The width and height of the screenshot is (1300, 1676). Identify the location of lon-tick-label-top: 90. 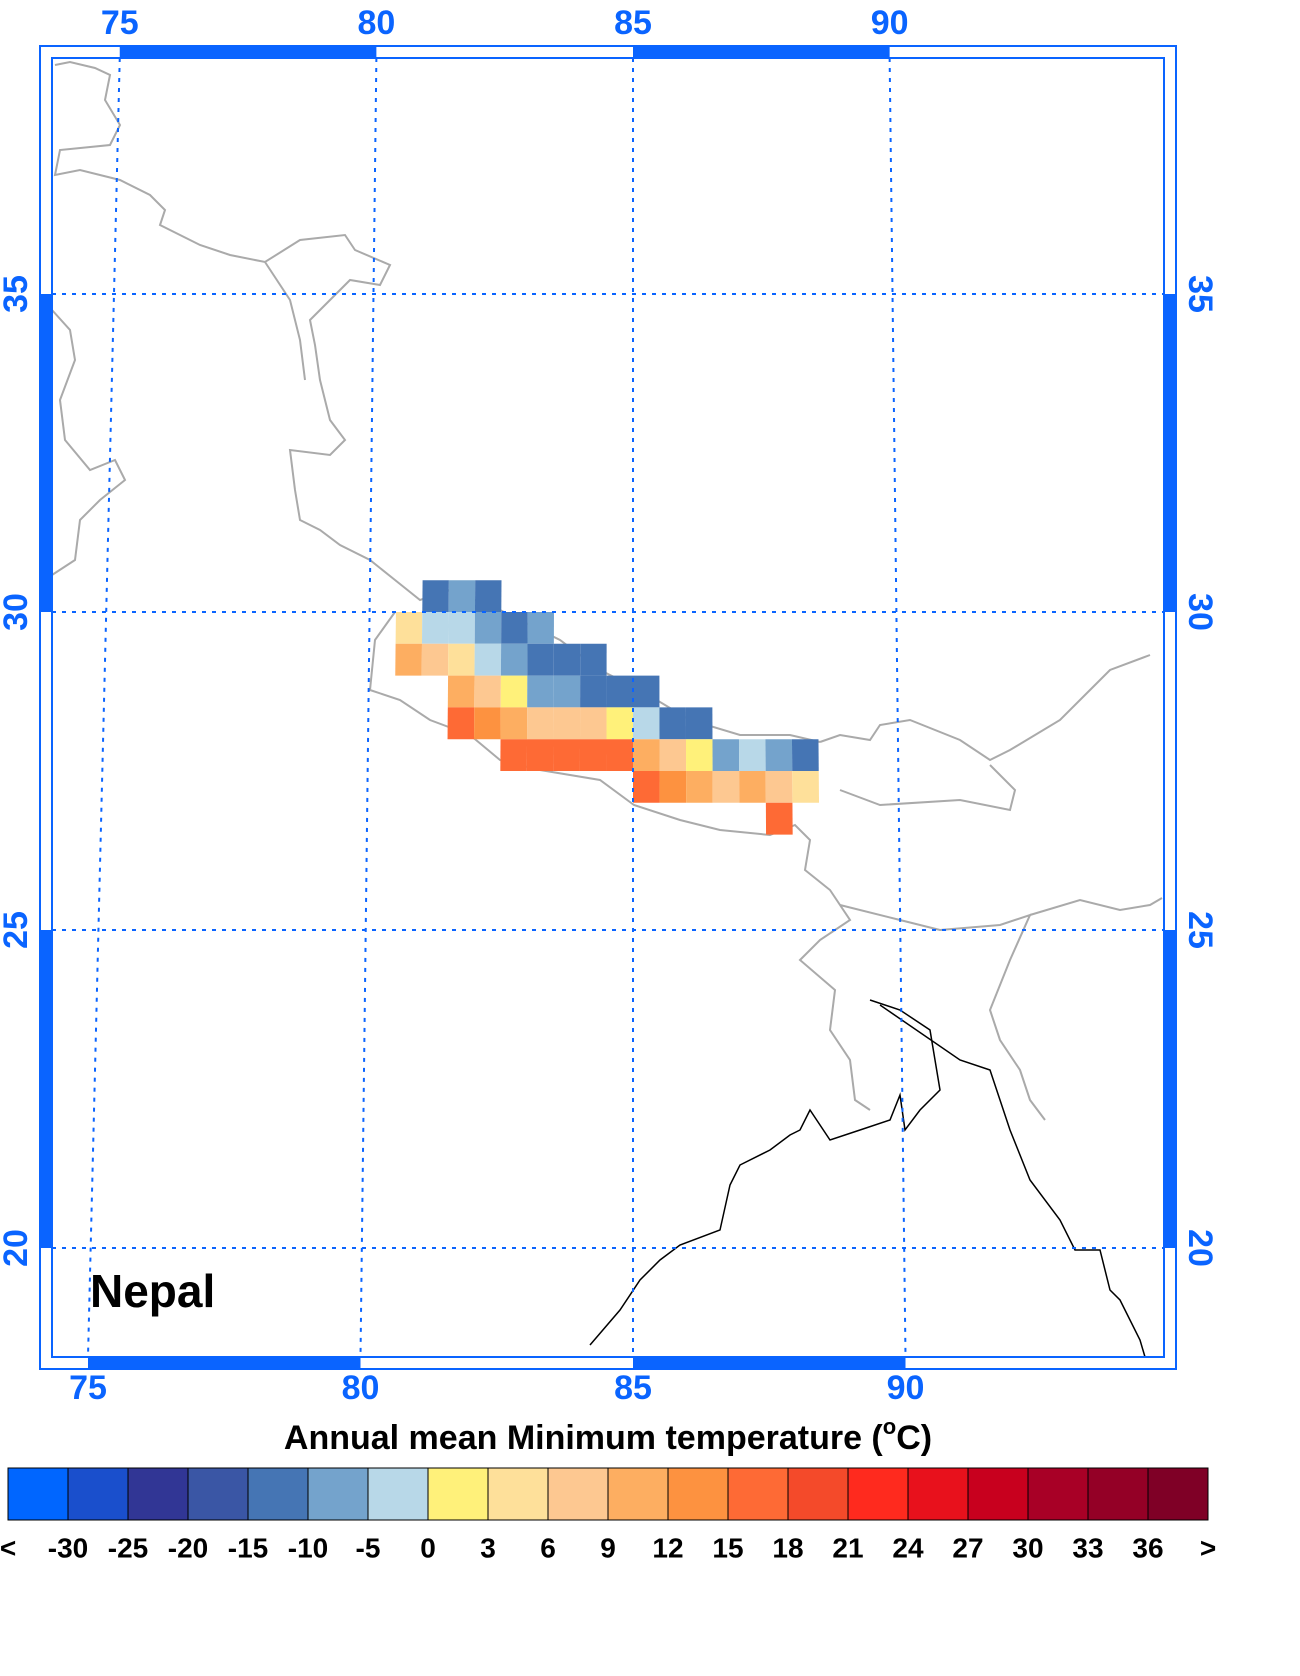
(890, 23).